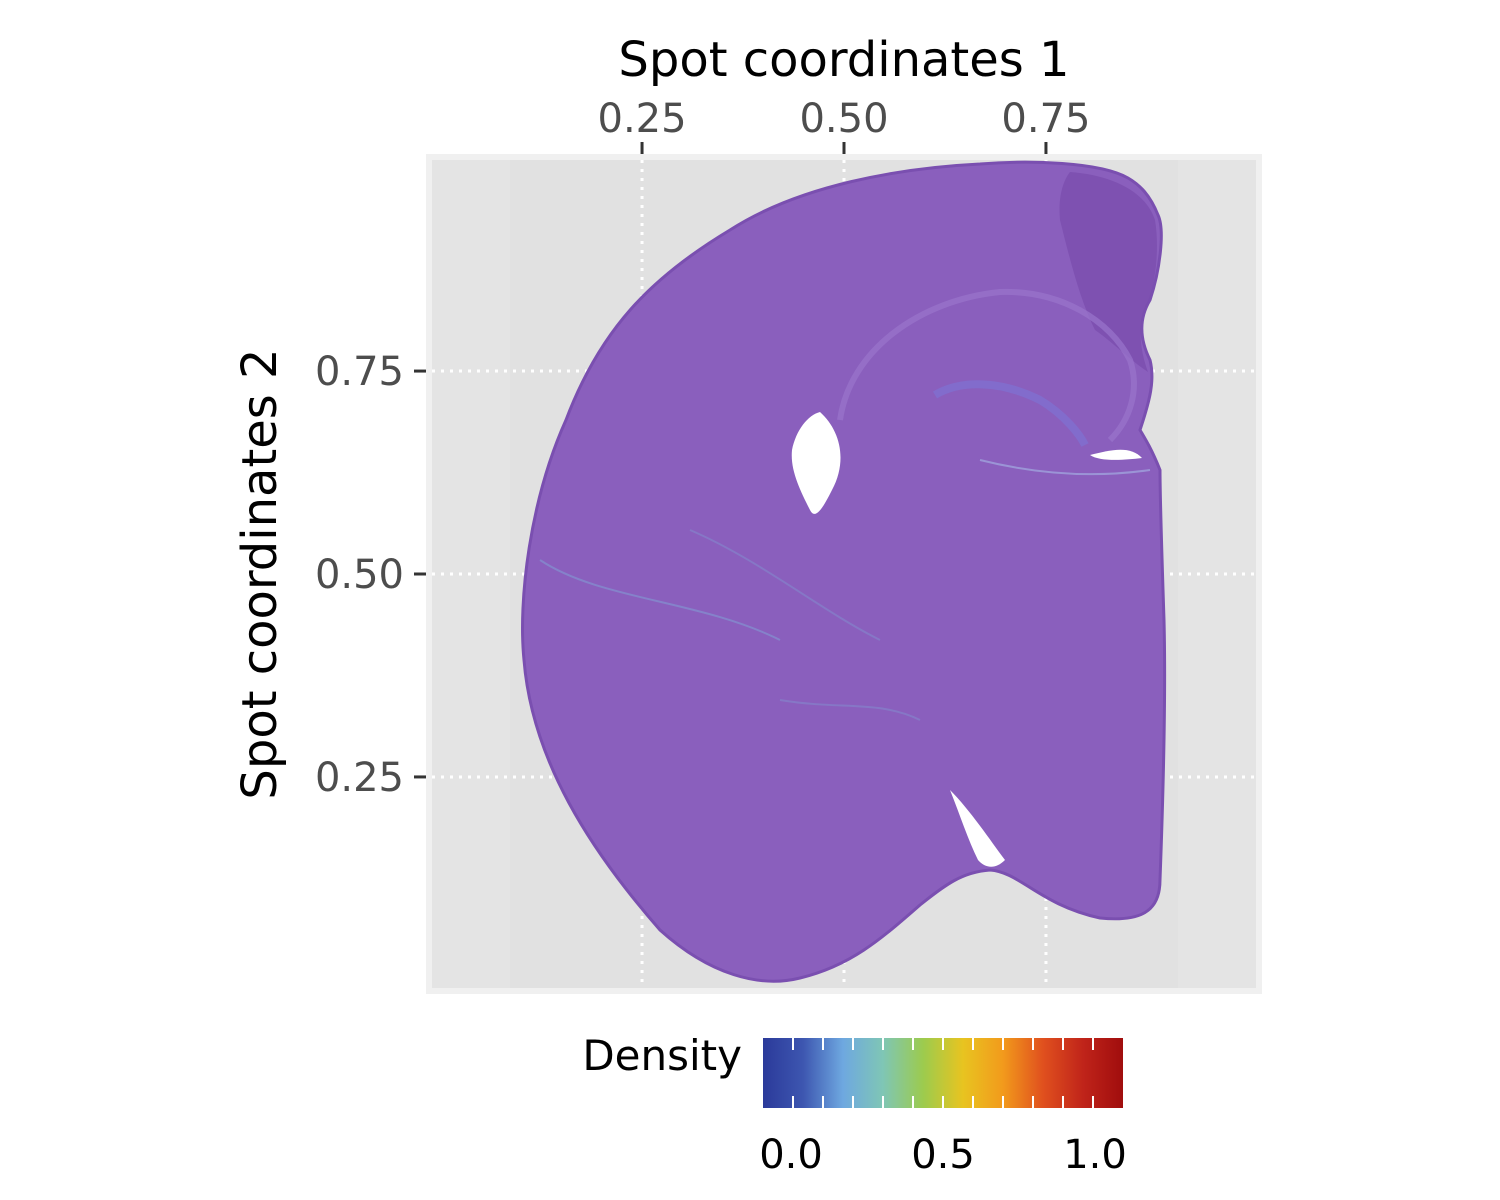  Describe the element at coordinates (1010, 413) in the screenshot. I see `hippocampus-inner-layer` at that location.